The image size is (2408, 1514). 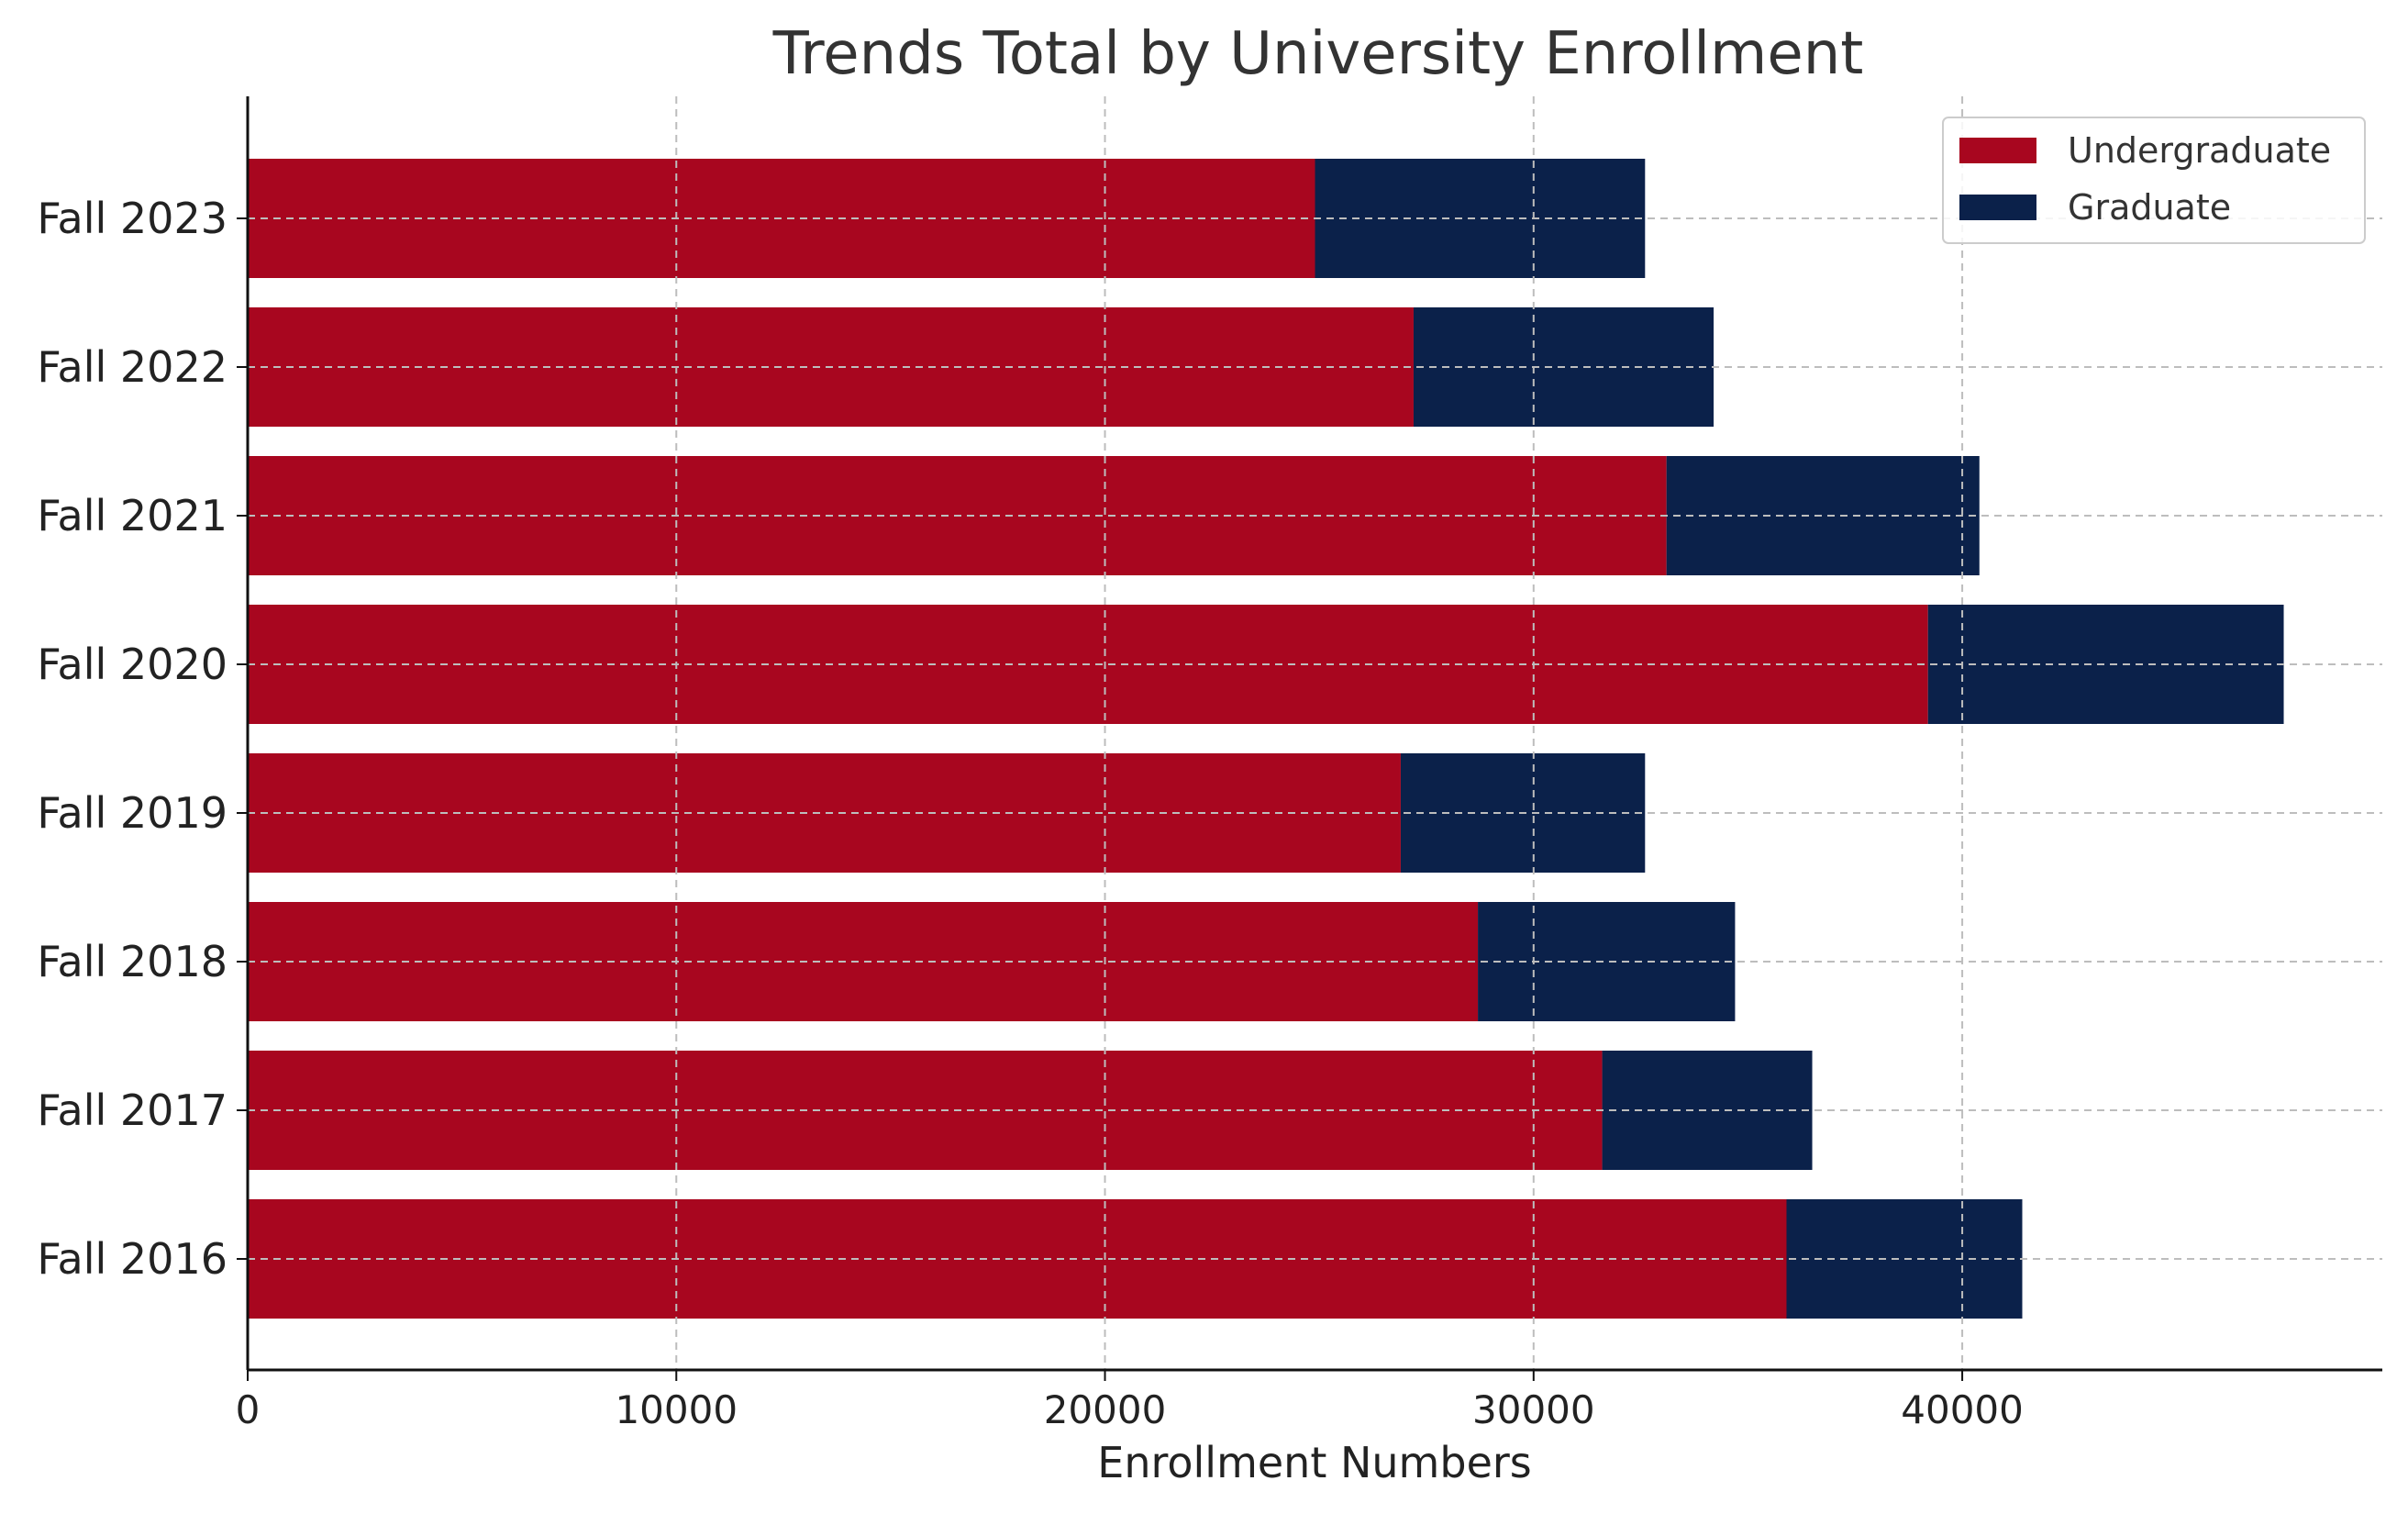 What do you see at coordinates (676, 1409) in the screenshot?
I see `x-tick-label: 10000` at bounding box center [676, 1409].